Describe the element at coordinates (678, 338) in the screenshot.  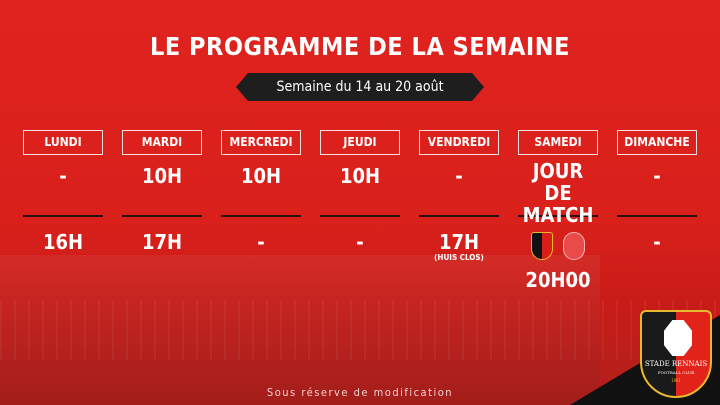
I see `crest-emblem-icon` at that location.